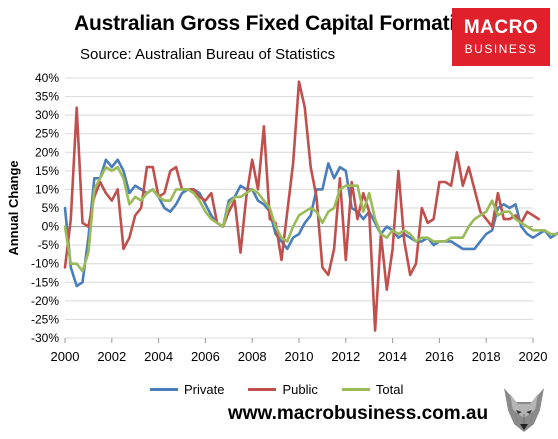  What do you see at coordinates (45, 282) in the screenshot?
I see `y-tick-label: -15%` at bounding box center [45, 282].